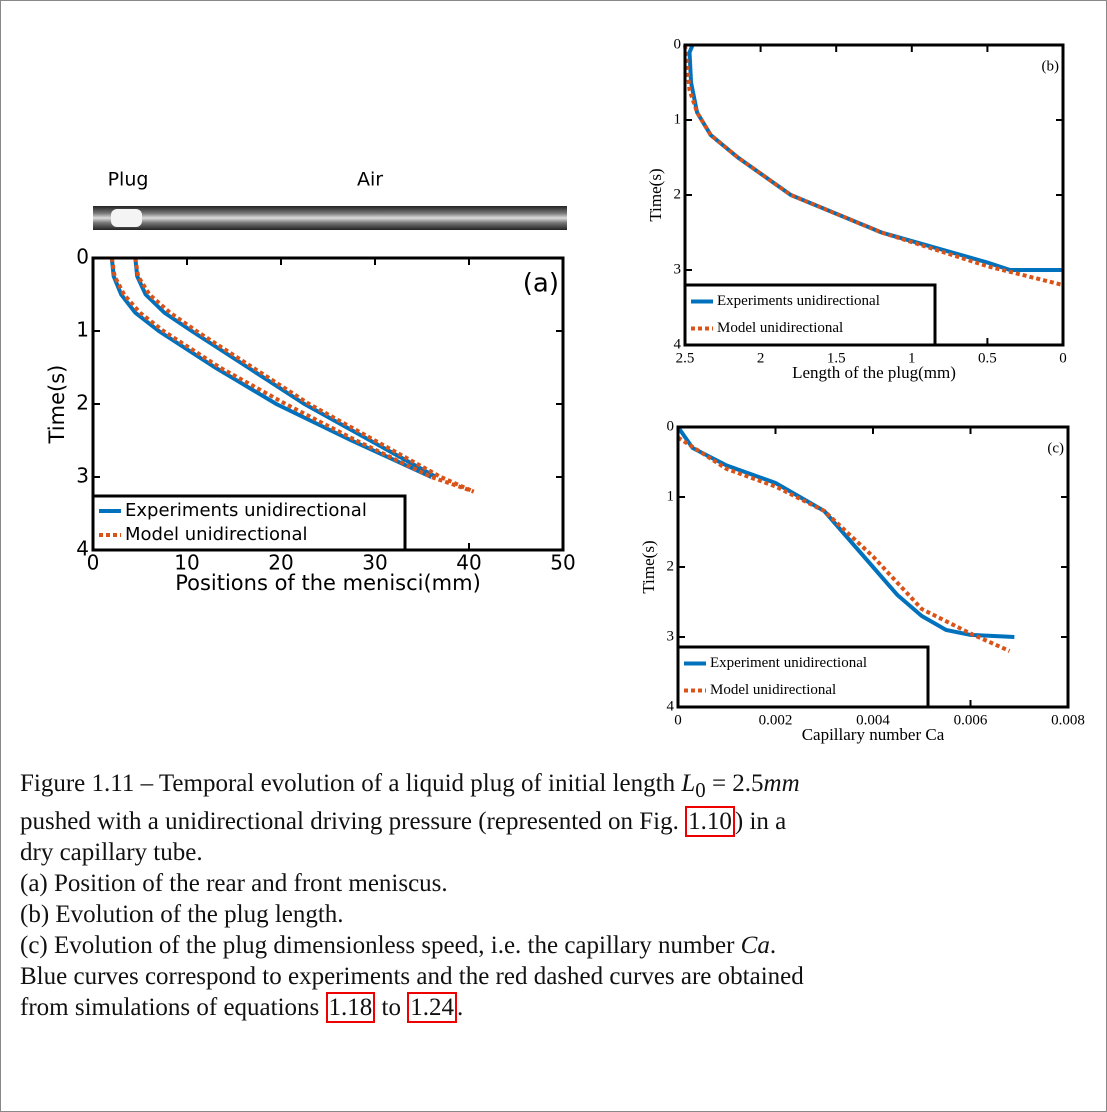 This screenshot has height=1112, width=1107. Describe the element at coordinates (700, 790) in the screenshot. I see `caption-text: 0` at that location.